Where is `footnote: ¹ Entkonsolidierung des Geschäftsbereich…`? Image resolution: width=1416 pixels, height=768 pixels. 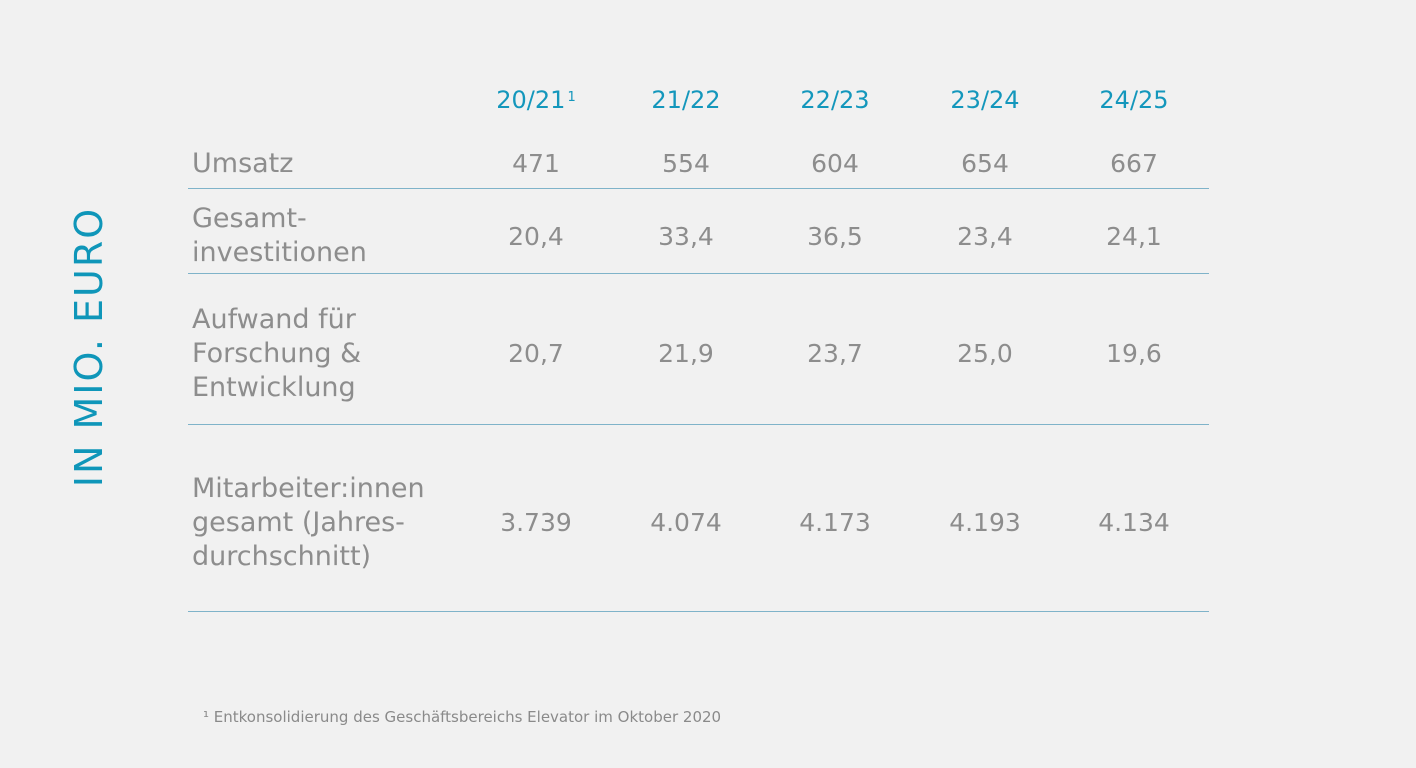
footnote: ¹ Entkonsolidierung des Geschäftsbereich… is located at coordinates (462, 717).